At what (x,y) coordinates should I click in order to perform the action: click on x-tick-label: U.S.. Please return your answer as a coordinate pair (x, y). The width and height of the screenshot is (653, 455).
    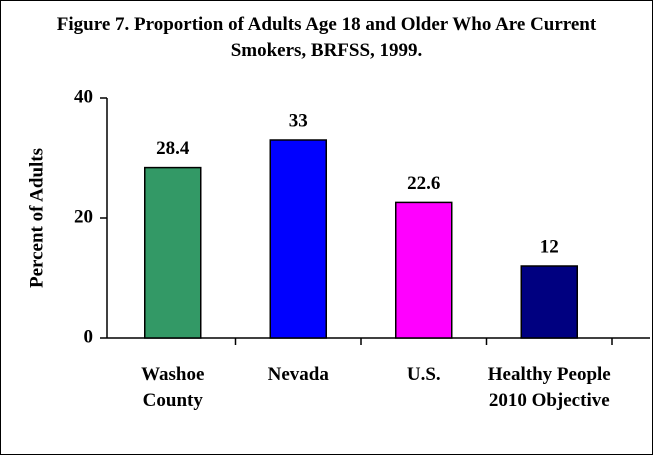
    Looking at the image, I should click on (423, 374).